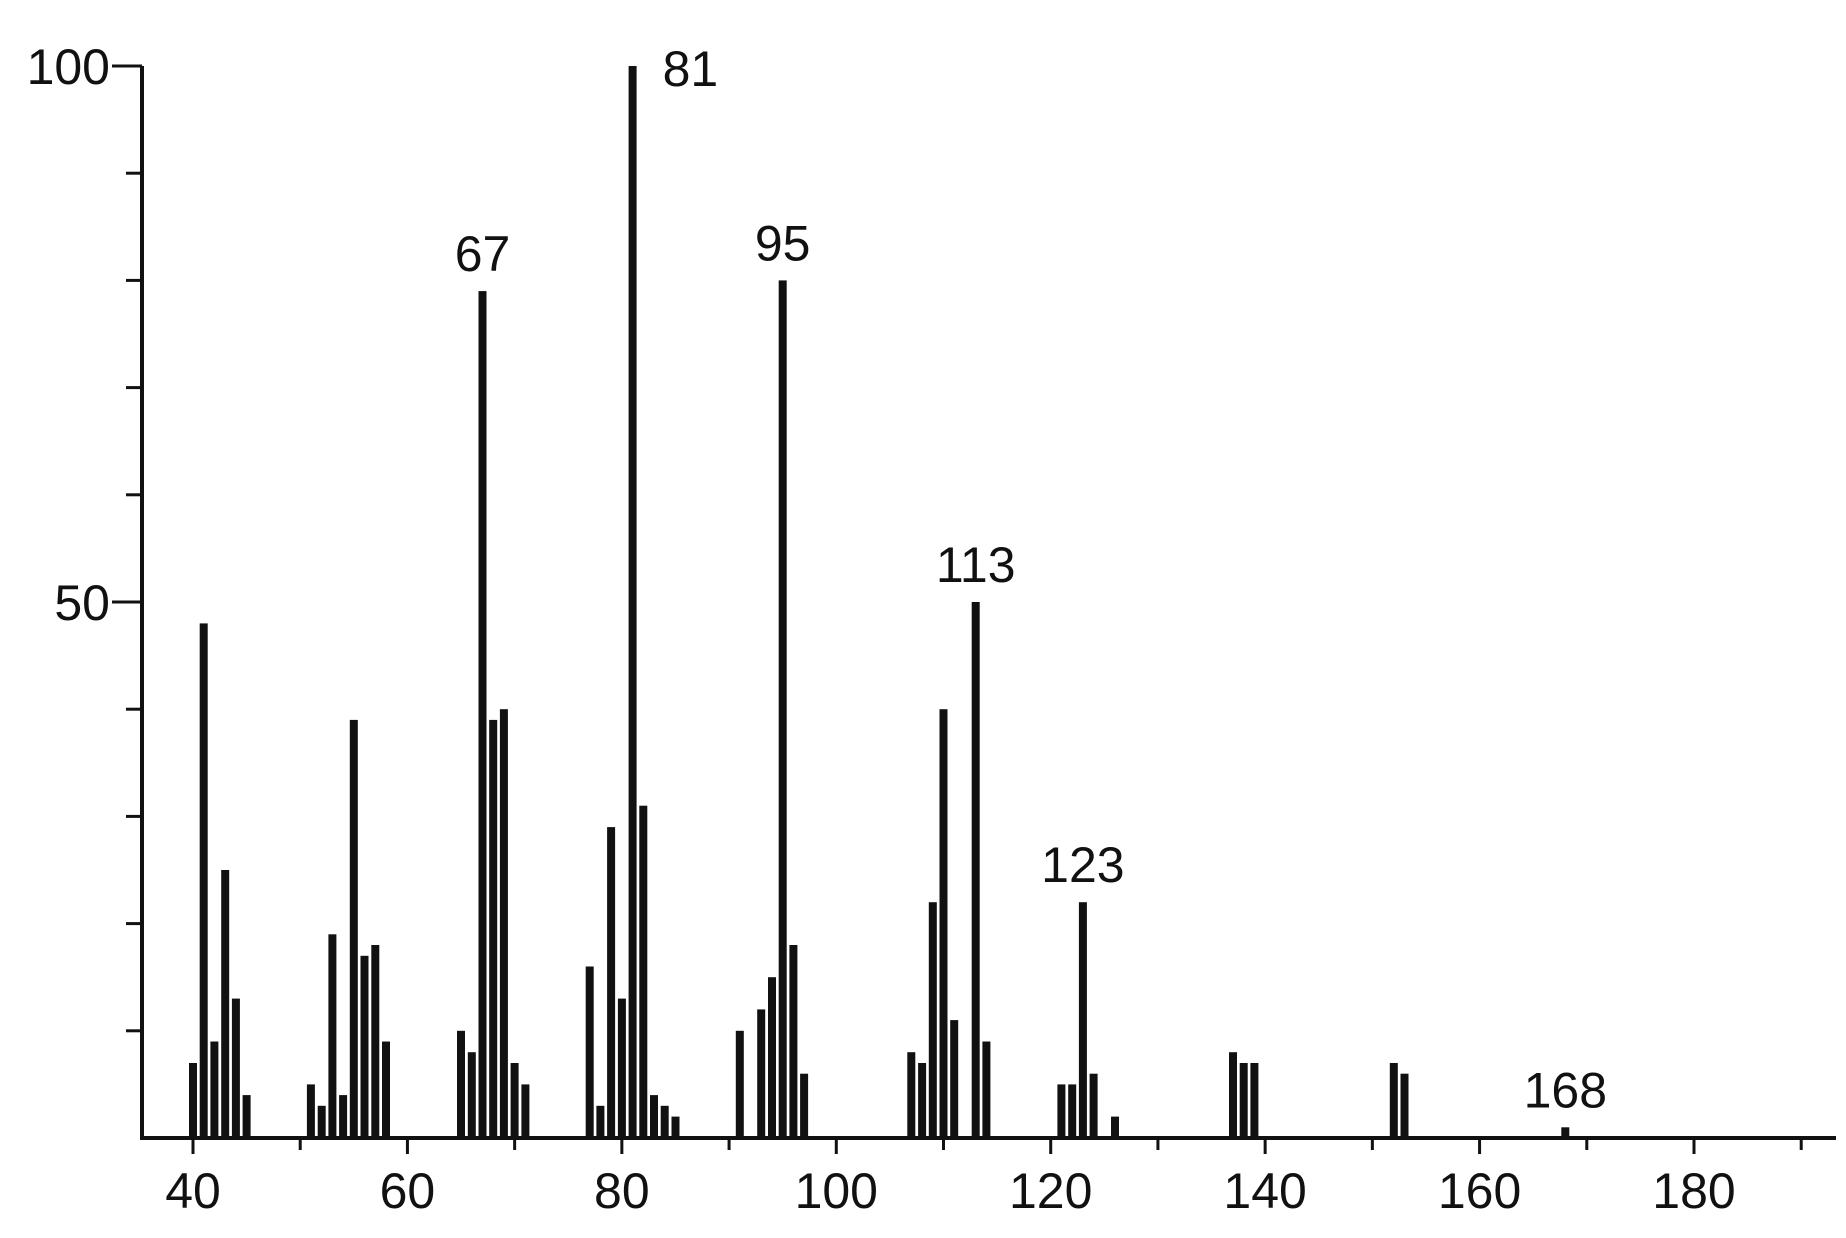 Image resolution: width=1846 pixels, height=1238 pixels. Describe the element at coordinates (483, 254) in the screenshot. I see `peak-label-67: 67` at that location.